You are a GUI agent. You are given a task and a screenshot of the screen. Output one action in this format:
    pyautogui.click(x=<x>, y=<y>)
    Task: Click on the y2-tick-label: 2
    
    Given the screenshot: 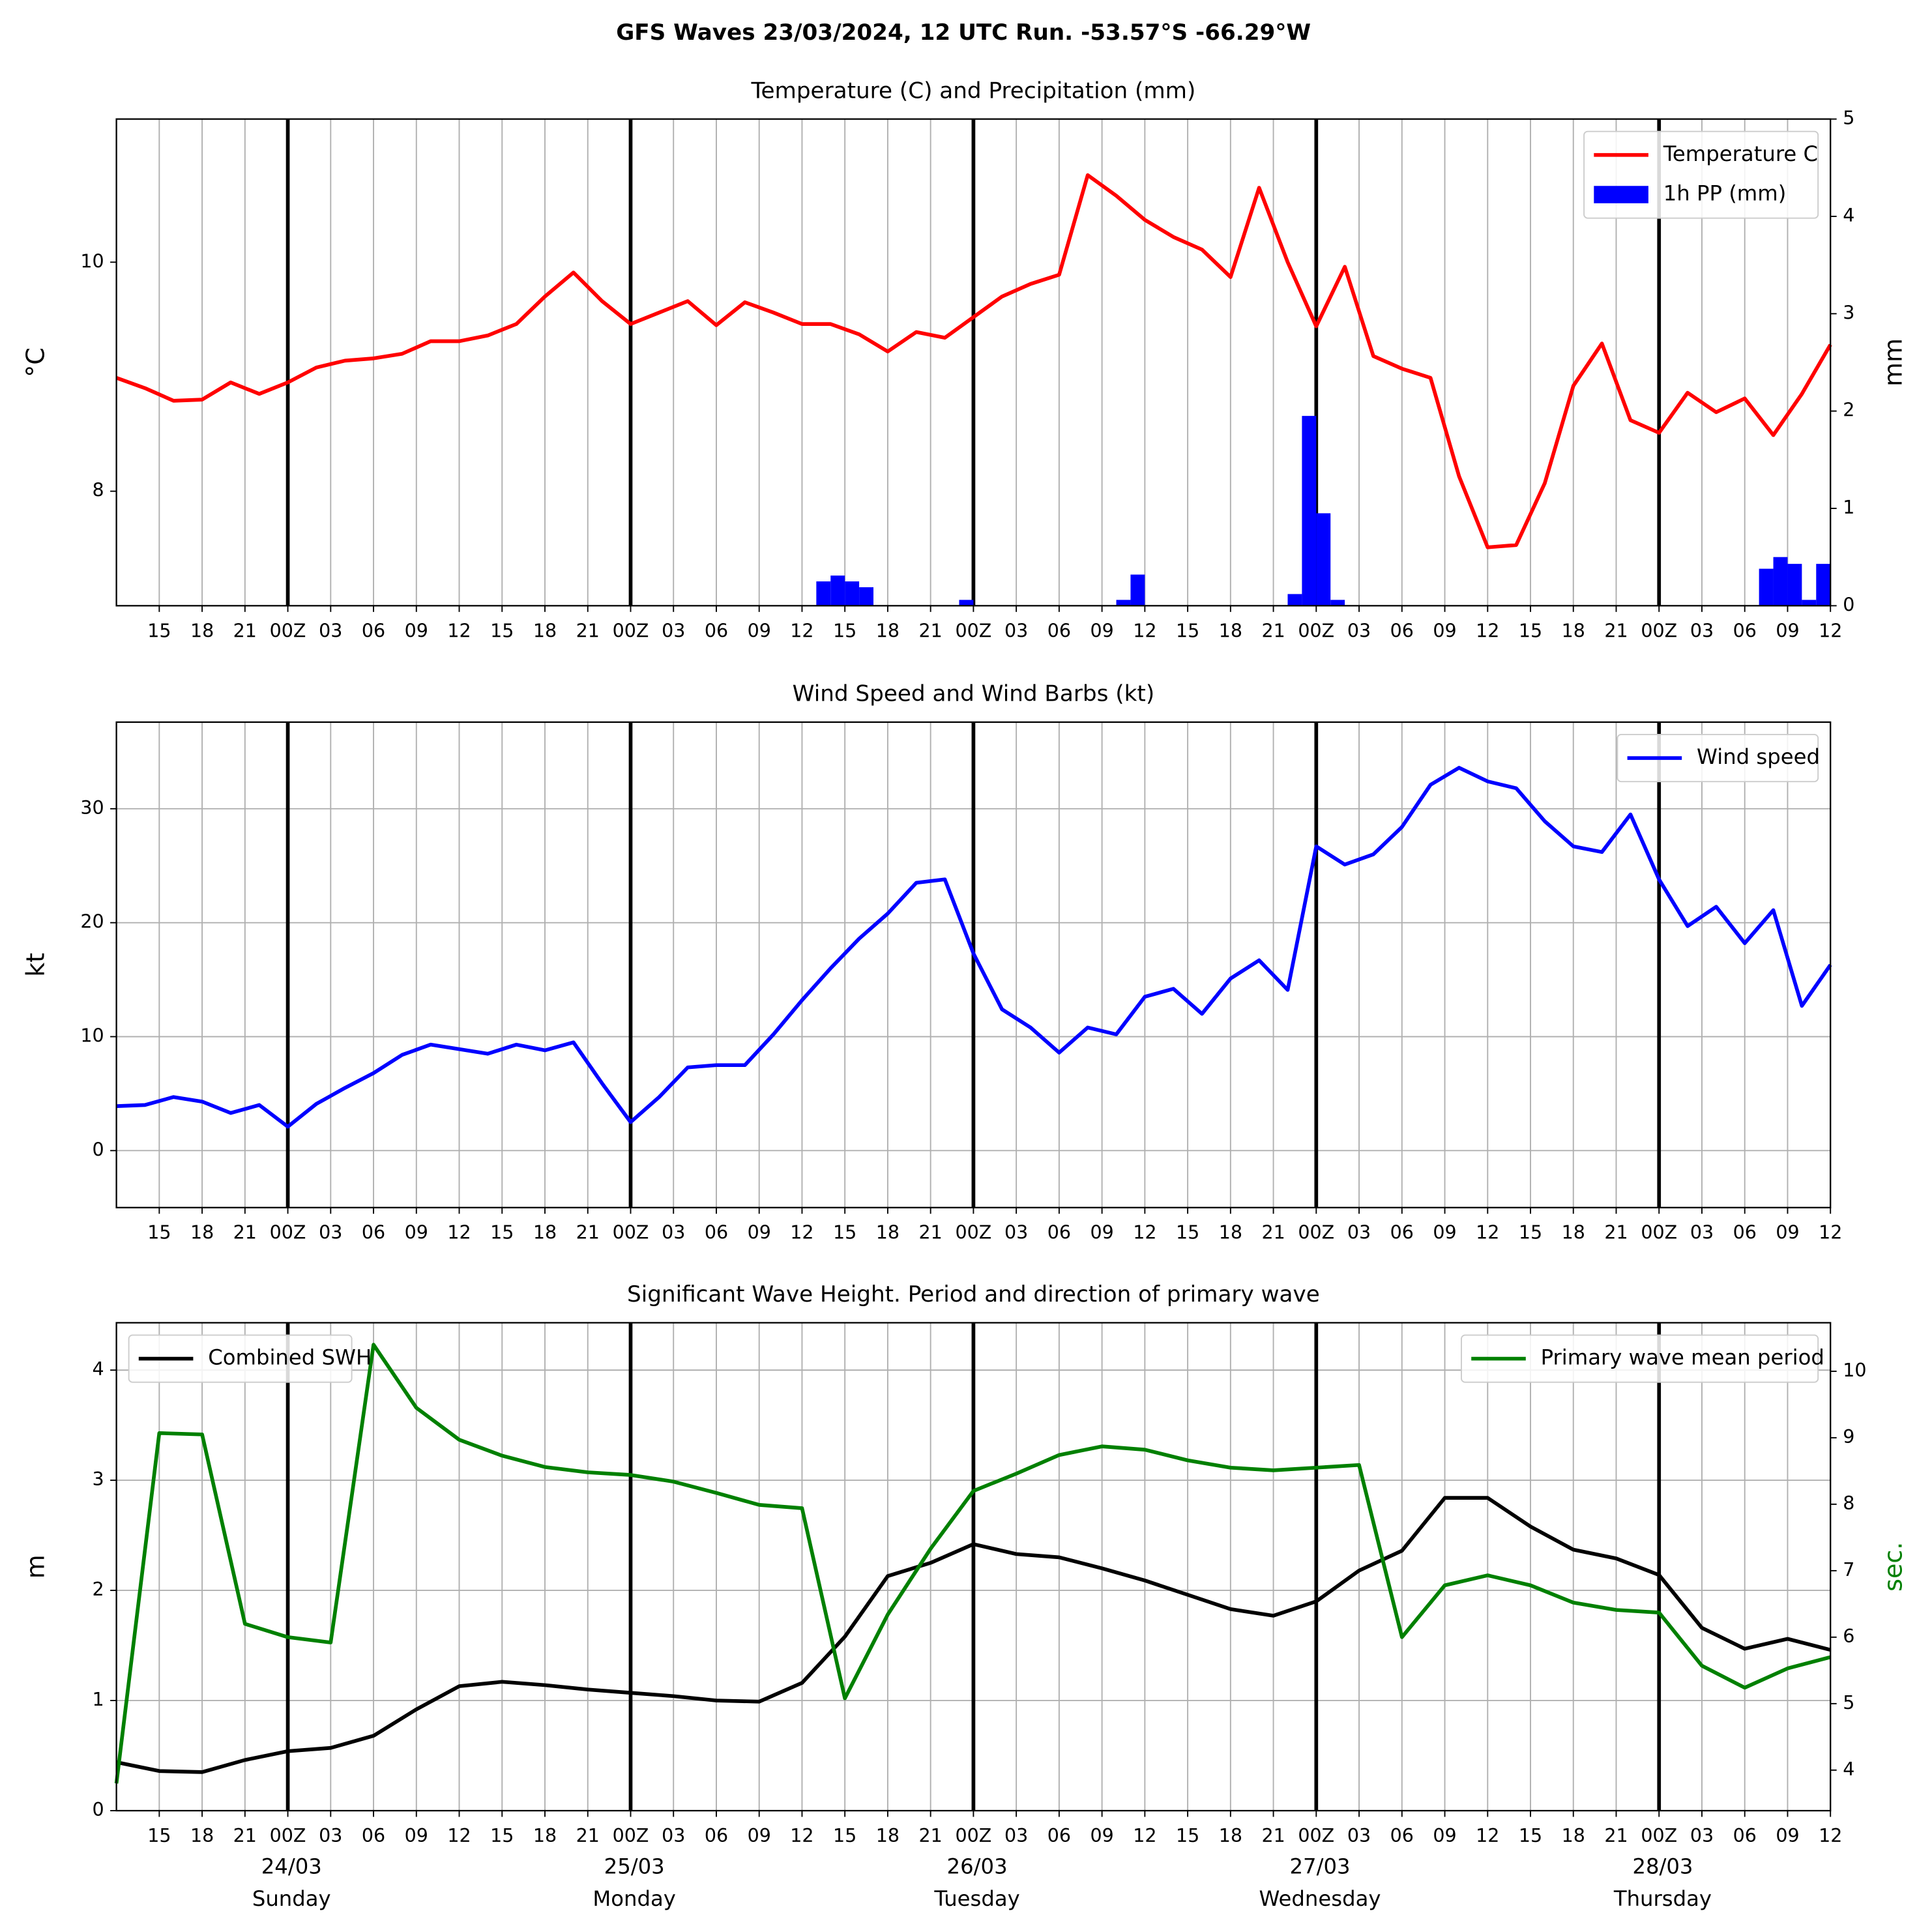 What is the action you would take?
    pyautogui.click(x=1848, y=410)
    